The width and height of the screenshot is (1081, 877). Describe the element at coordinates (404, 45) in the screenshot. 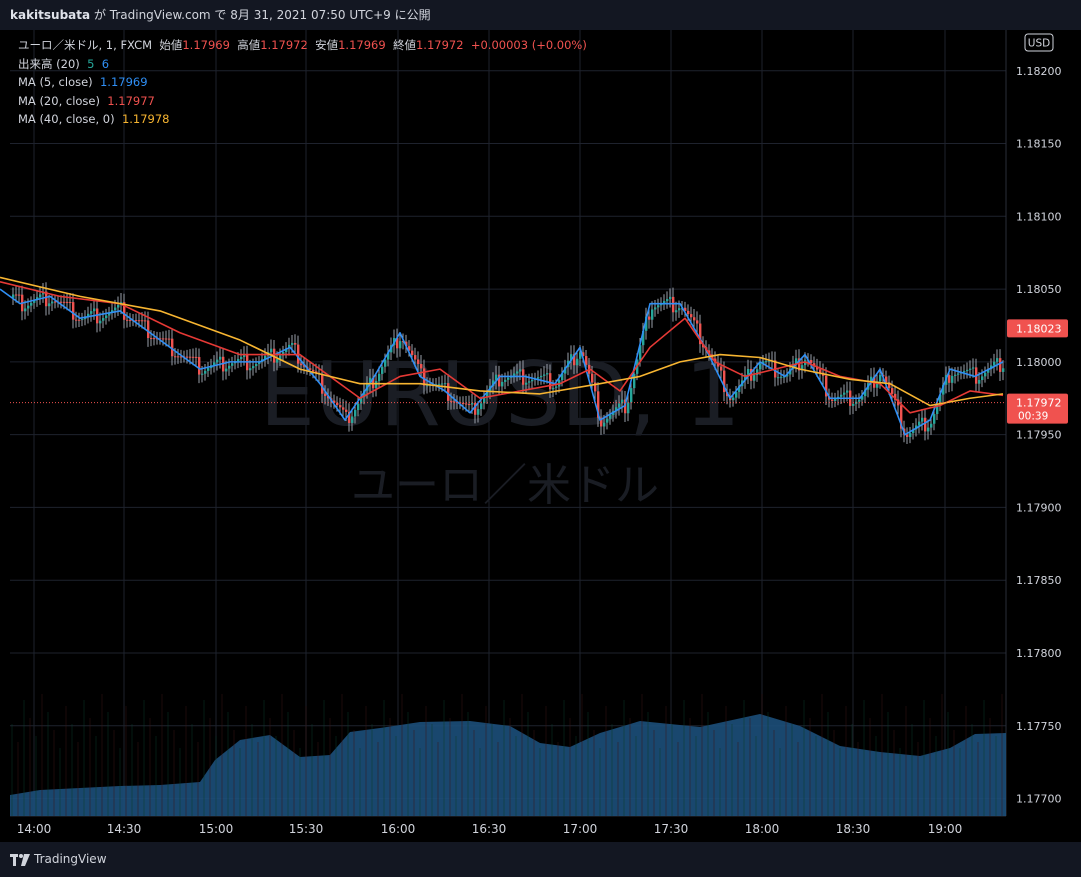

I see `close-label: 終値` at that location.